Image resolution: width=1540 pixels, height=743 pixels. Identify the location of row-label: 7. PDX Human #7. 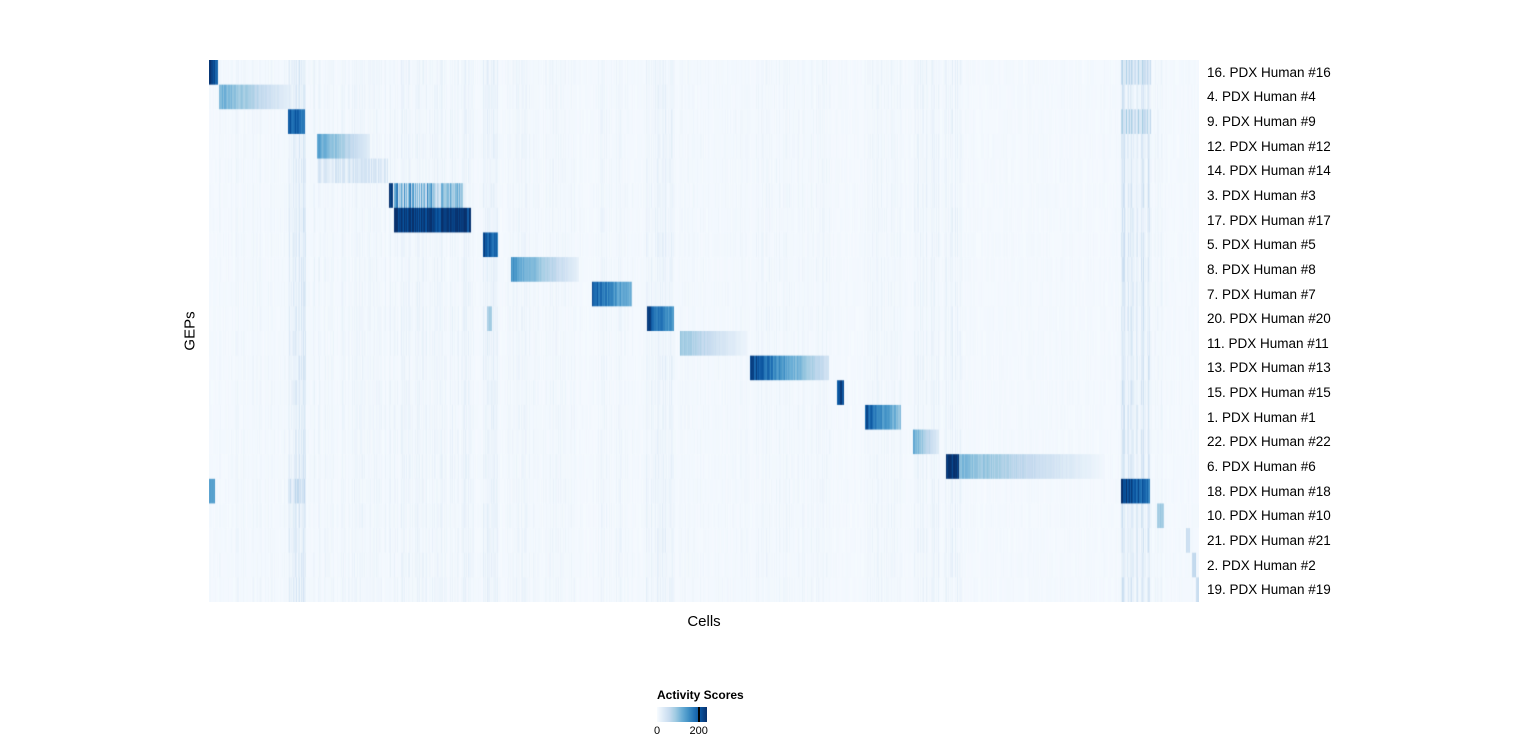
(1261, 294).